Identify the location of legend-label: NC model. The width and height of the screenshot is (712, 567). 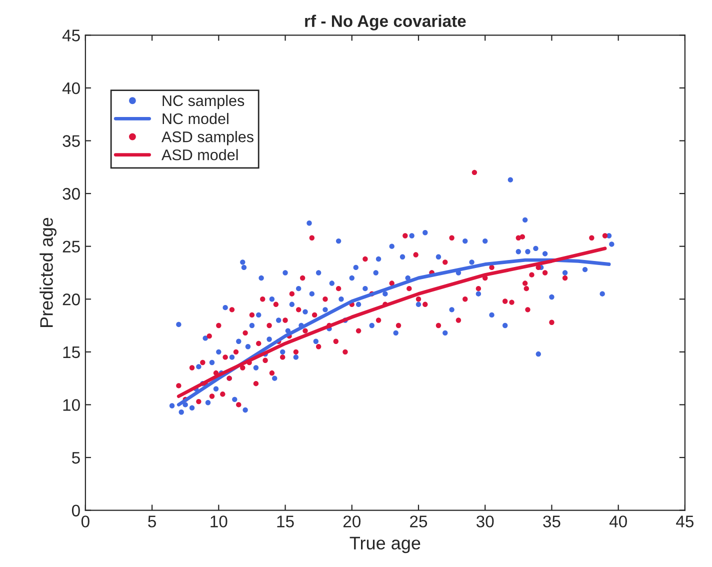
(195, 118).